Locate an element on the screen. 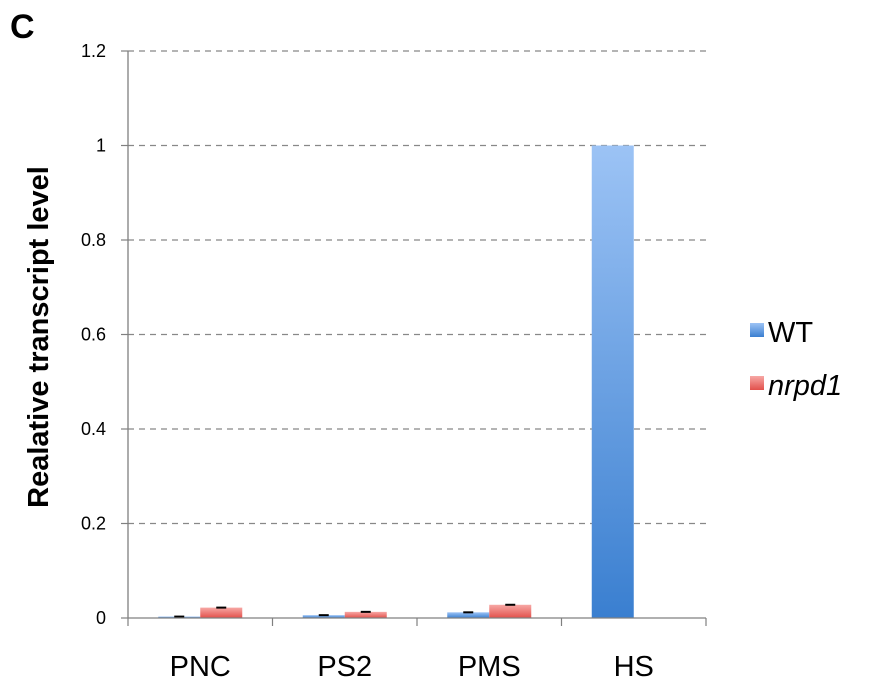 The height and width of the screenshot is (684, 881). y-axis-label: Realative transcript level is located at coordinates (39, 337).